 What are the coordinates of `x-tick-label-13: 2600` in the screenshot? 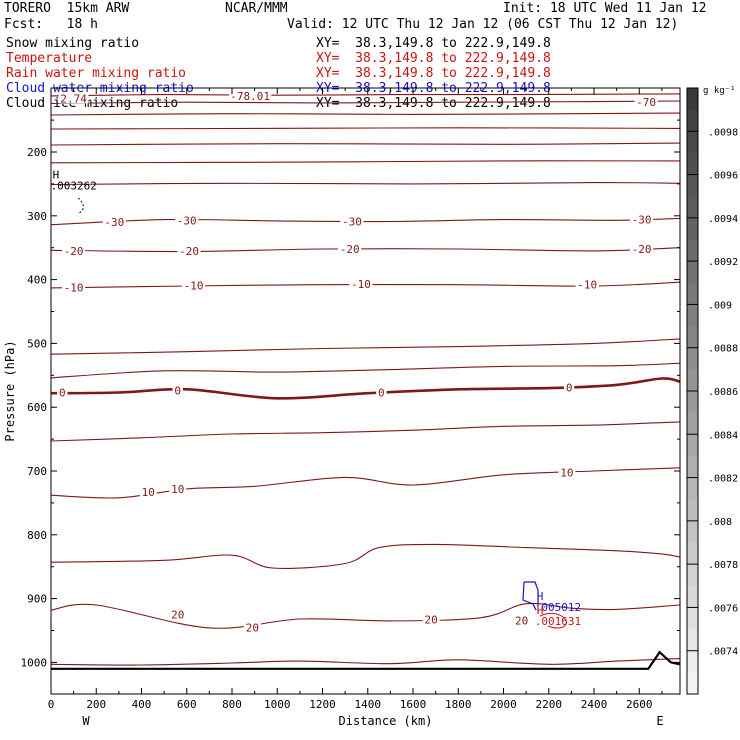 It's located at (639, 704).